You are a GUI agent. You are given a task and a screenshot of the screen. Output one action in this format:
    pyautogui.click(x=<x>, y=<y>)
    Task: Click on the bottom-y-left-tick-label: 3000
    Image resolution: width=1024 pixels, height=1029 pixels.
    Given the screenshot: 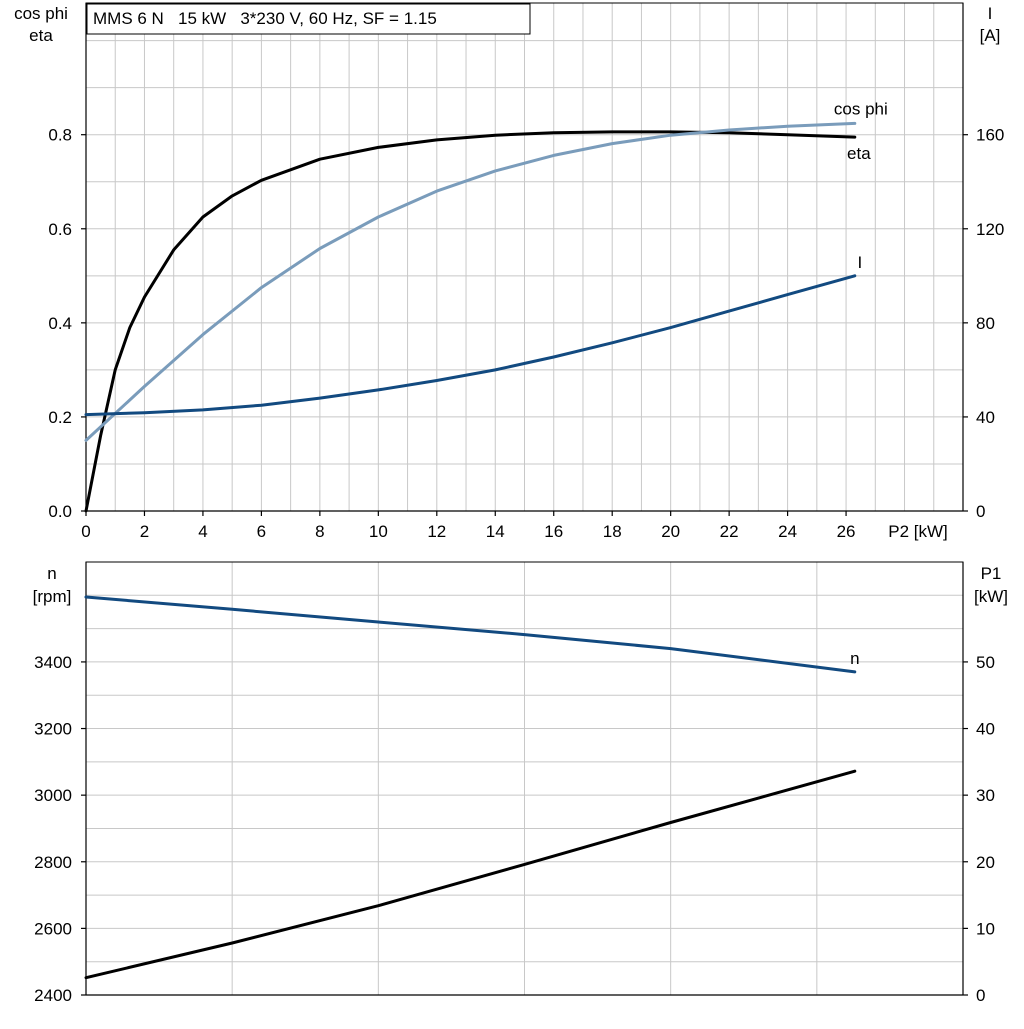 What is the action you would take?
    pyautogui.click(x=53, y=795)
    